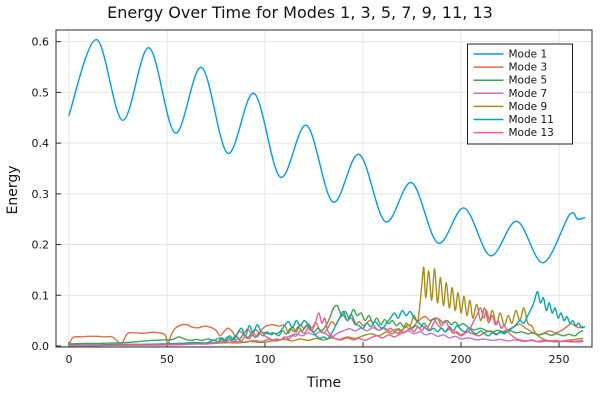  Describe the element at coordinates (528, 81) in the screenshot. I see `legend-label-mode-5: Mode 5` at that location.